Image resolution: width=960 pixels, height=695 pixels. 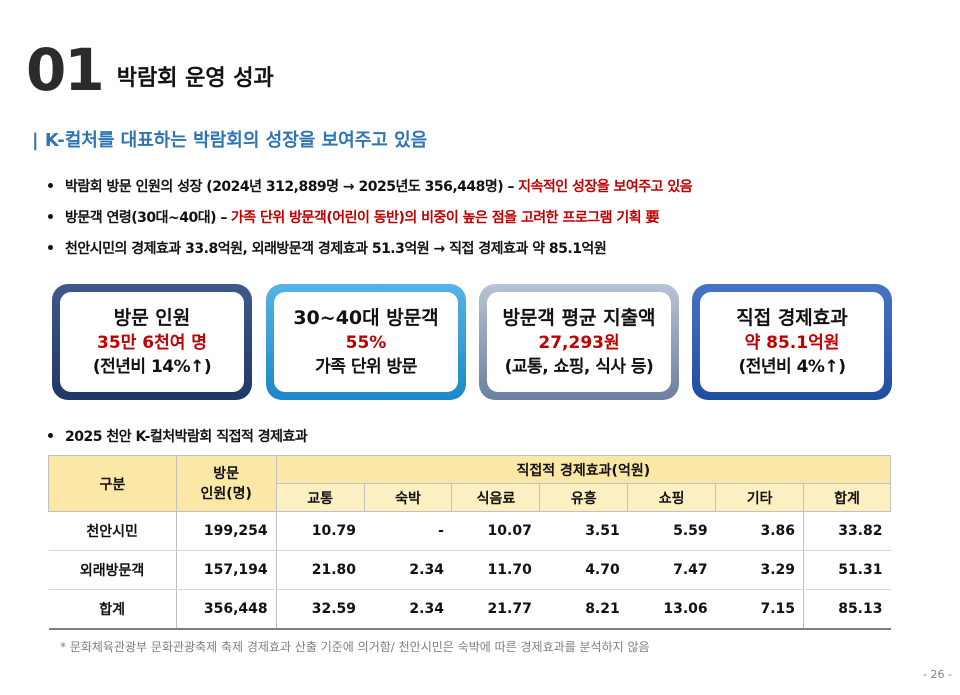 What do you see at coordinates (320, 570) in the screenshot?
I see `cell-transport: 21.80` at bounding box center [320, 570].